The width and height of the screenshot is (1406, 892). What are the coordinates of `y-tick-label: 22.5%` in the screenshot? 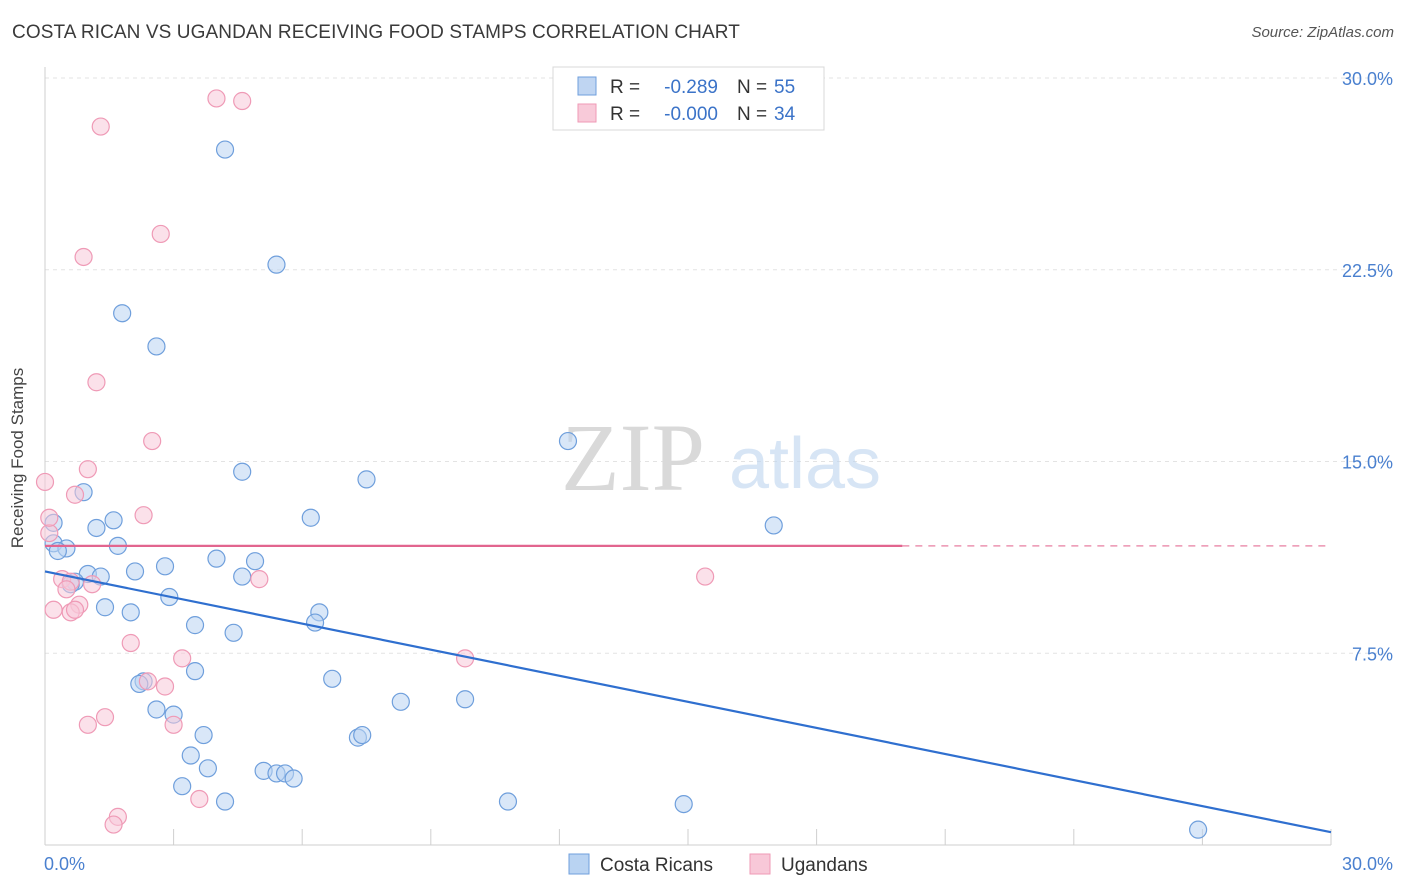 It's located at (1367, 271).